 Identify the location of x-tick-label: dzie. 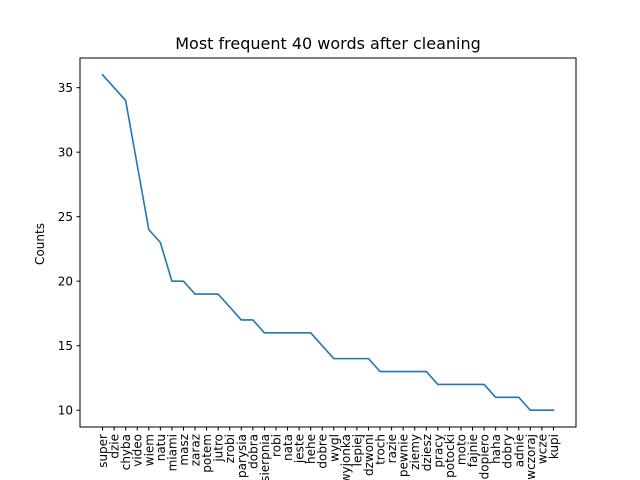
(115, 446).